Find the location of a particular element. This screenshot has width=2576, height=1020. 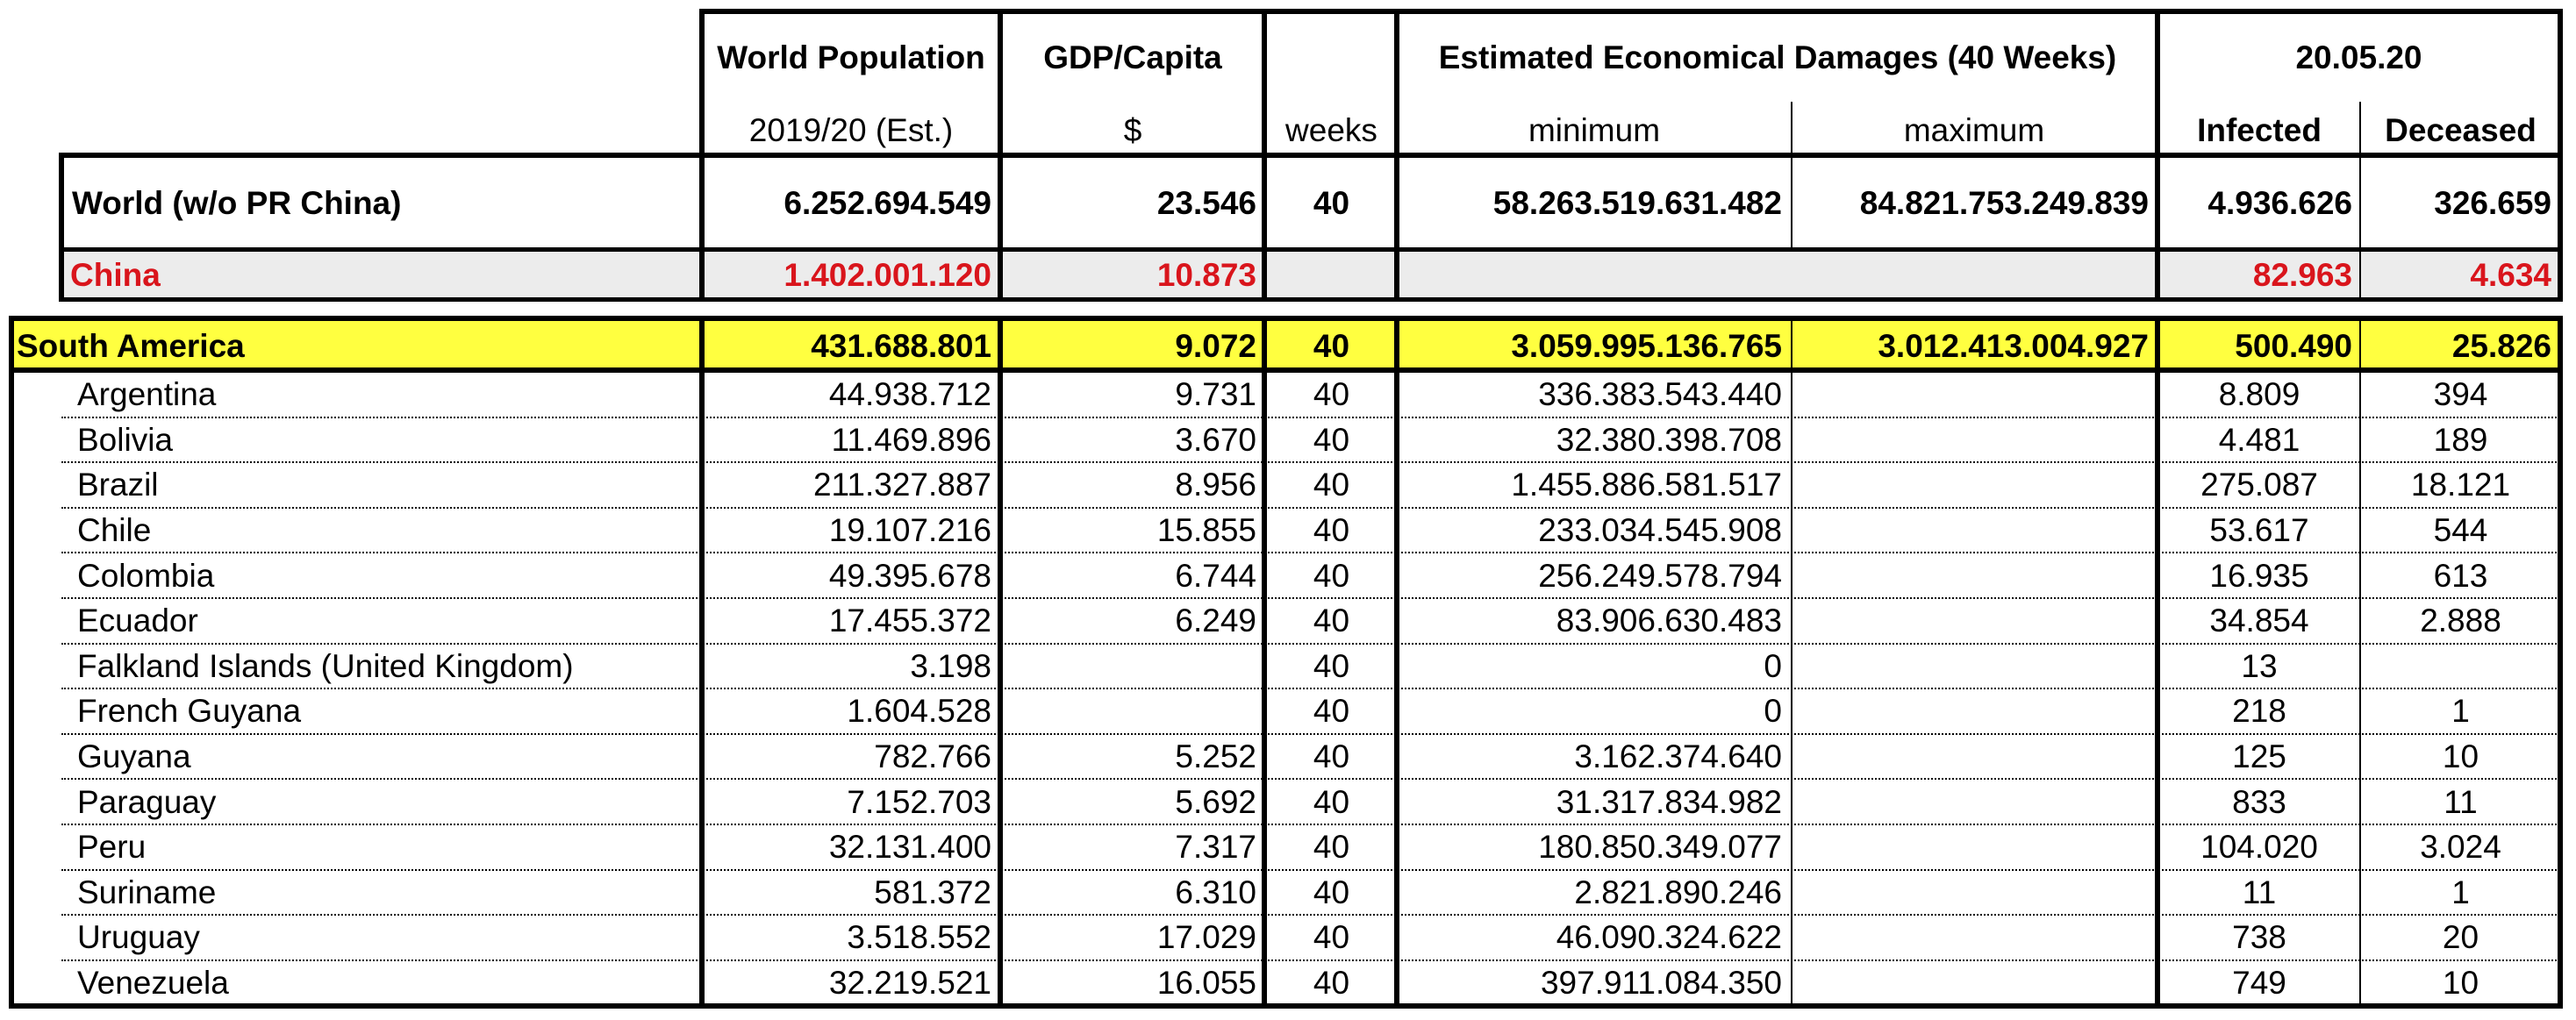

cell-infected: 275.087 is located at coordinates (2259, 485).